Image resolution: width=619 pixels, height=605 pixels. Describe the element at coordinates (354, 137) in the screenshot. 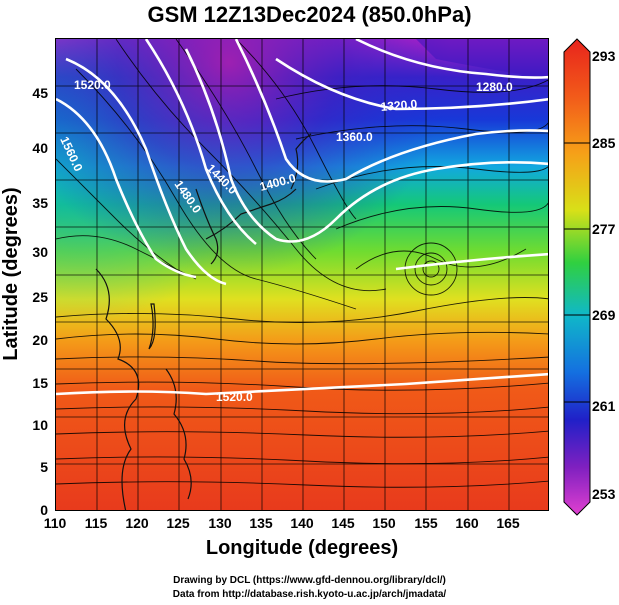

I see `contour-label: 1360.0` at that location.